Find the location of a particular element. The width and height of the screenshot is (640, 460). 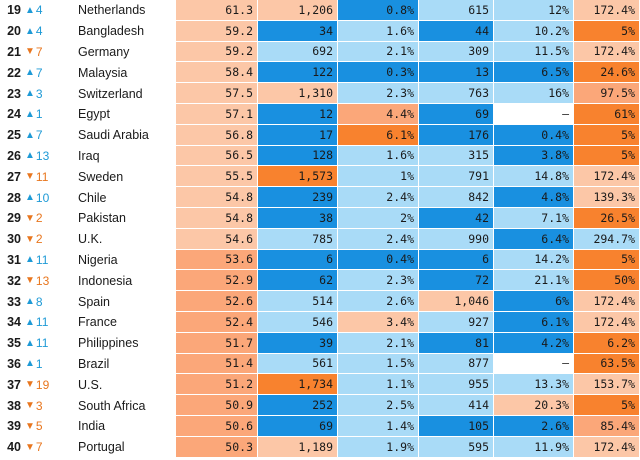

rank-cell: 26 is located at coordinates (14, 155).